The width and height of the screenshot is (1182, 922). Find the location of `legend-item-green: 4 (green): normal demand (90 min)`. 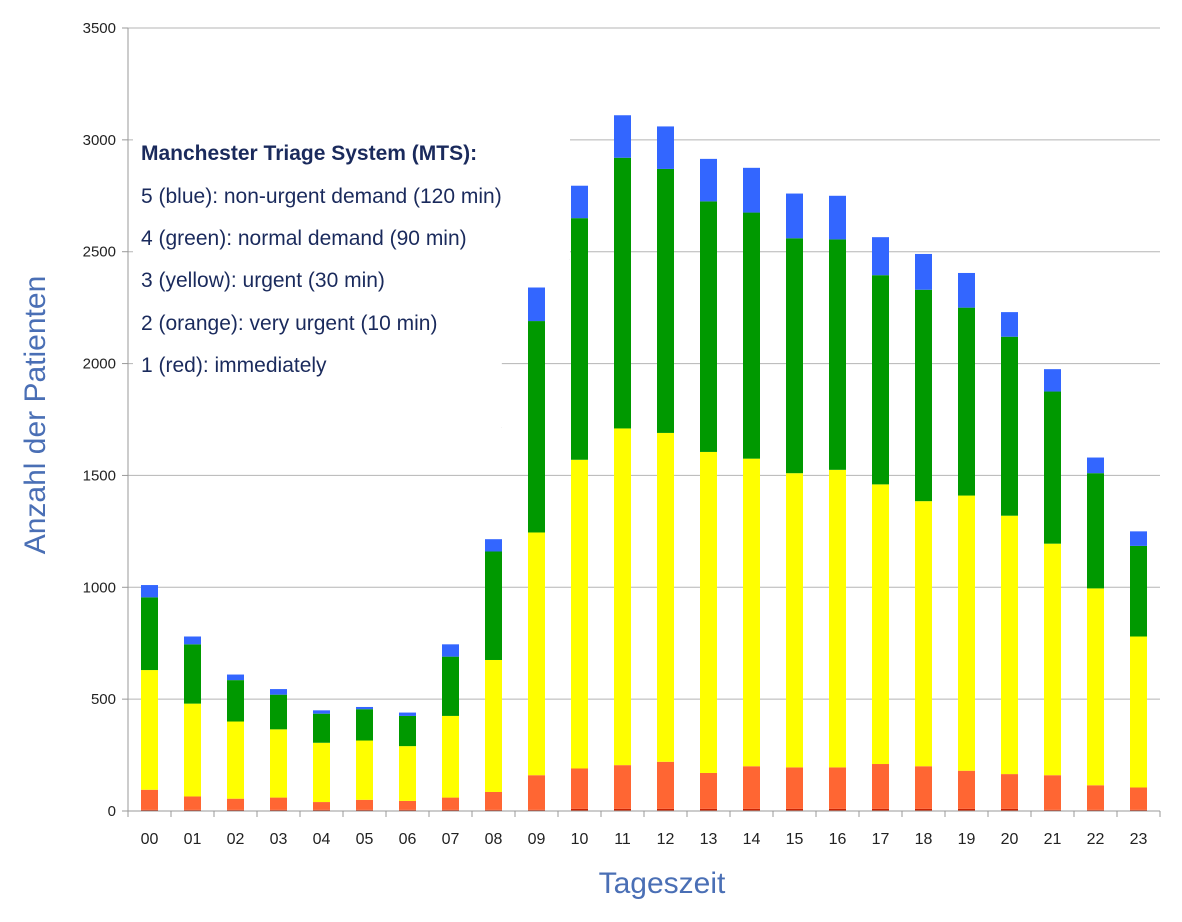

legend-item-green: 4 (green): normal demand (90 min) is located at coordinates (304, 238).